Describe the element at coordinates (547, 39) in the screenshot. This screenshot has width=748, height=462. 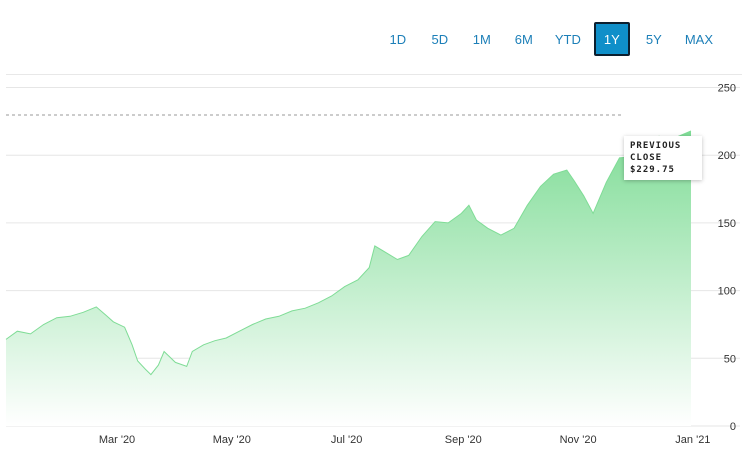
I see `range-selector: 1D 5D 1M 6M YTD 1Y 5Y MAX` at that location.